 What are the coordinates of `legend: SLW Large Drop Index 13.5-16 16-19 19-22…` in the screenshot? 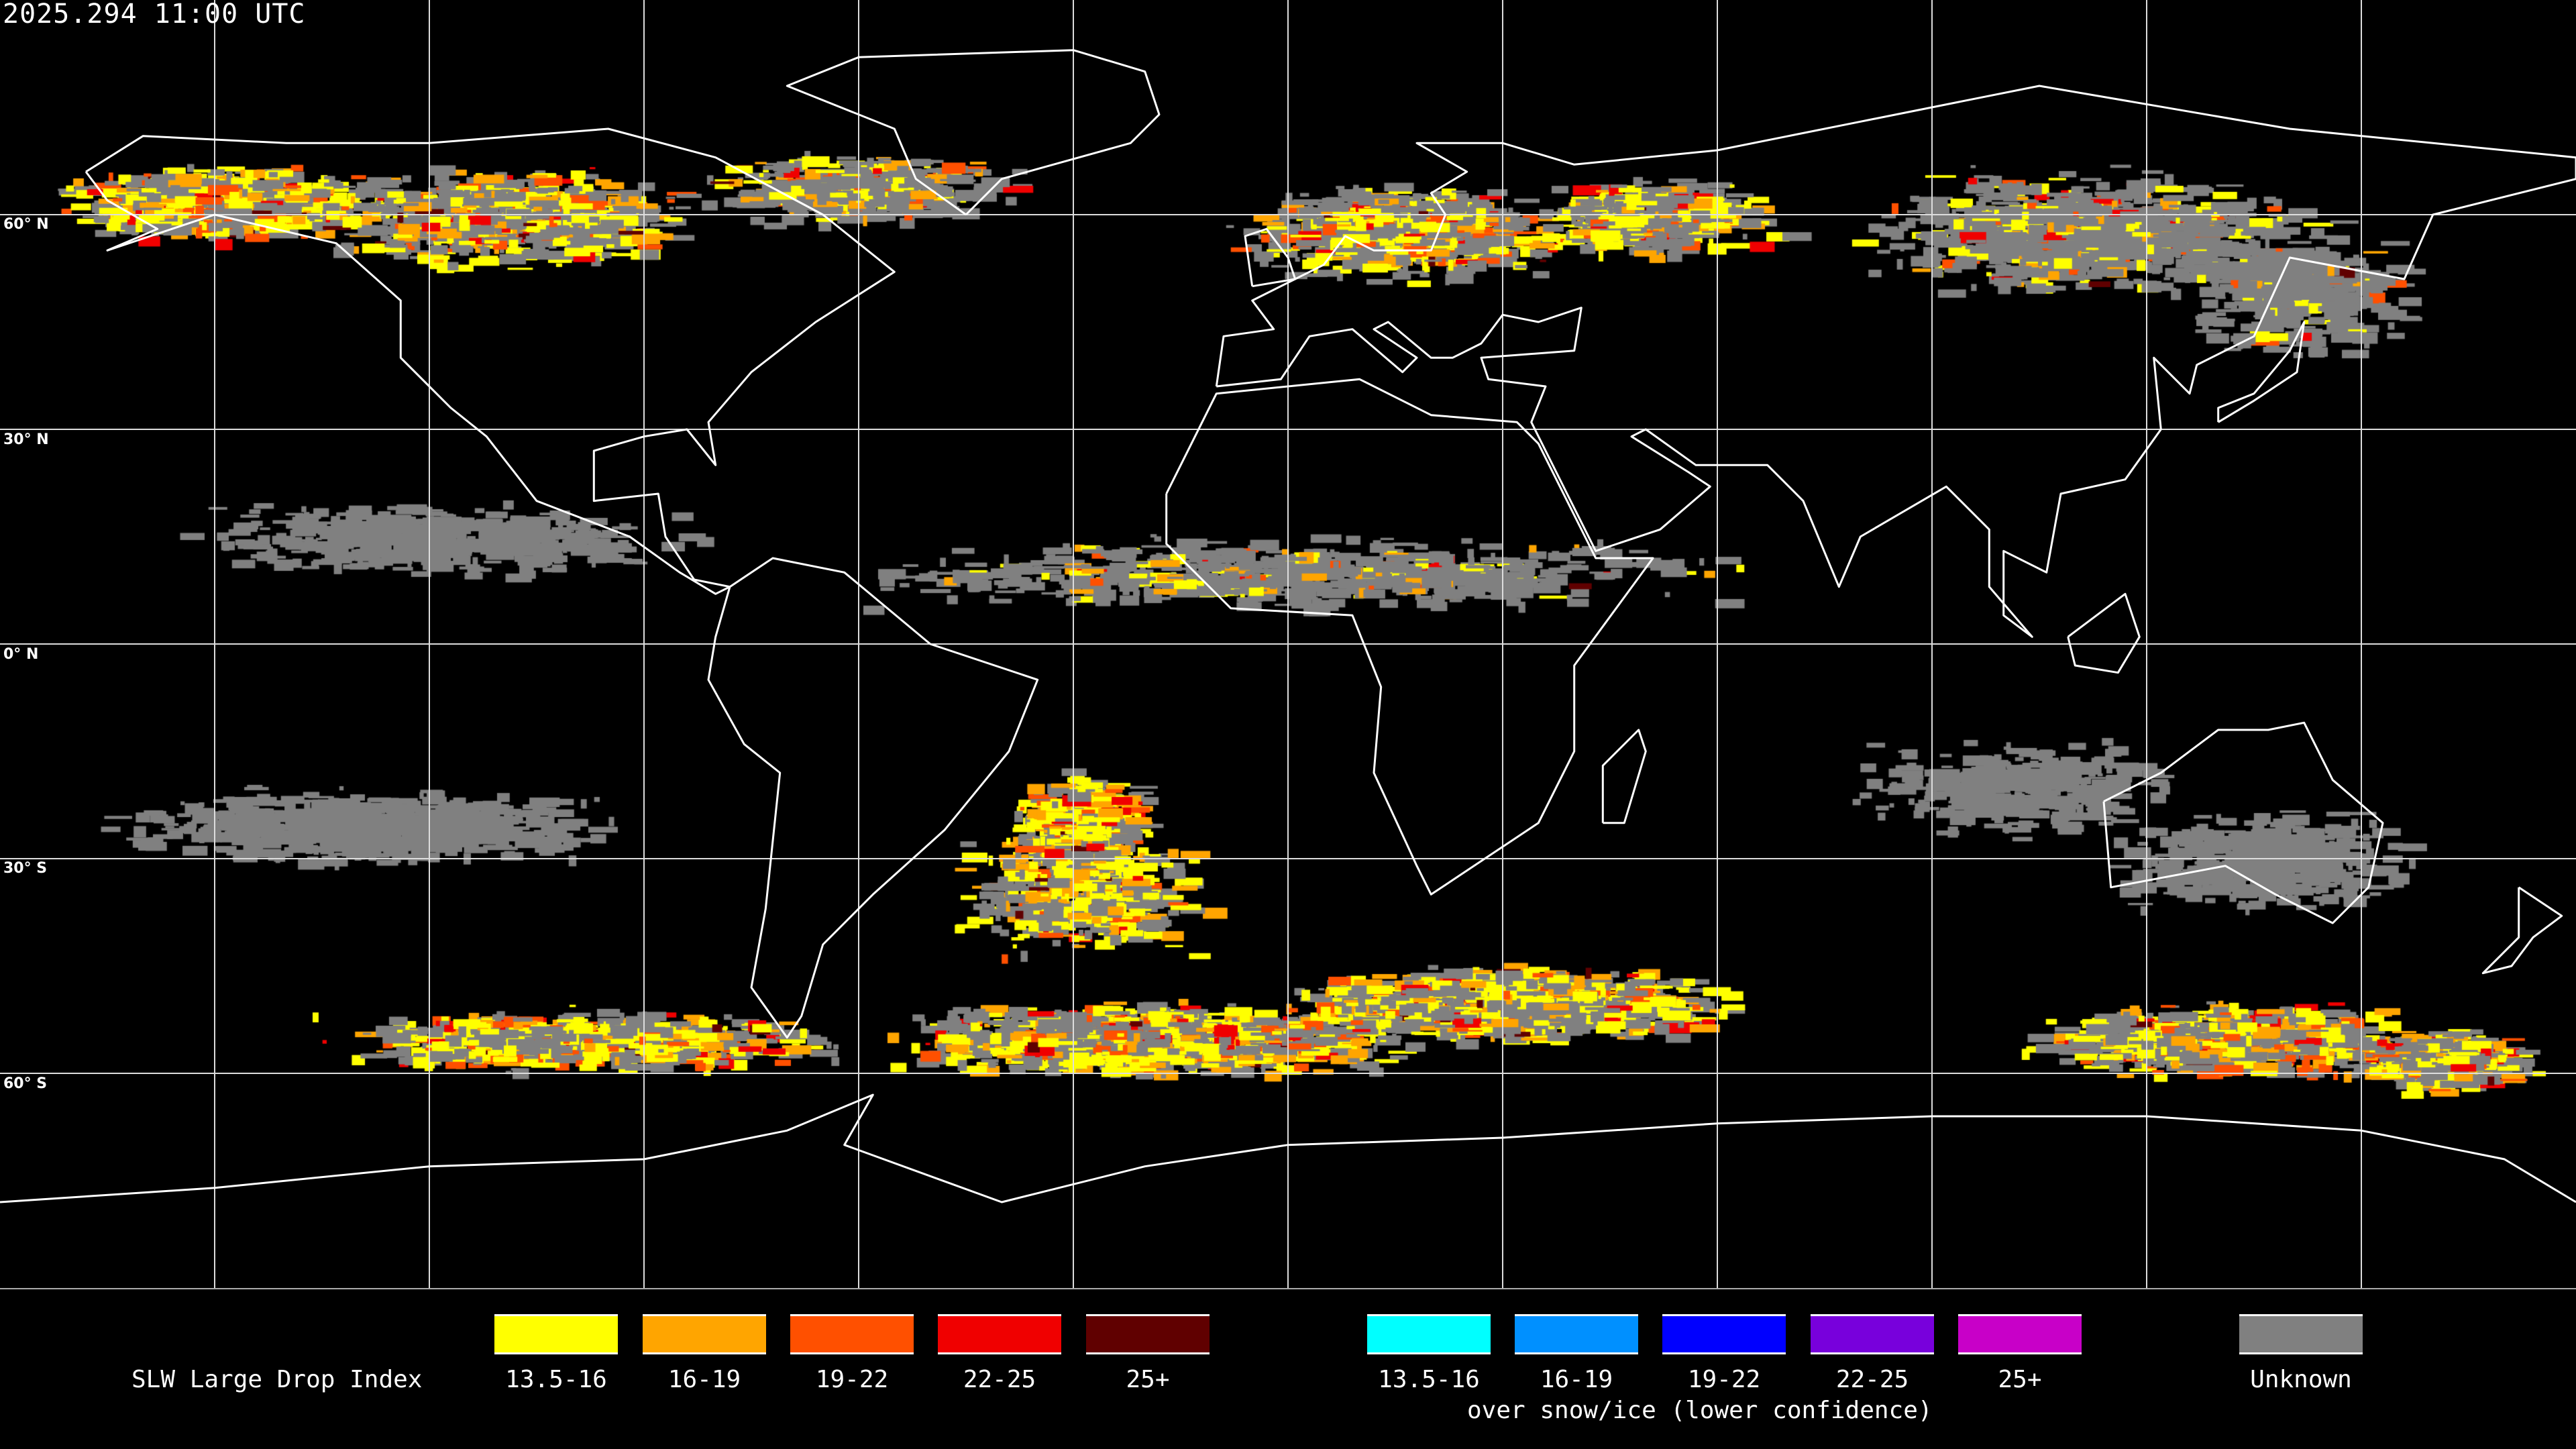 It's located at (1288, 1368).